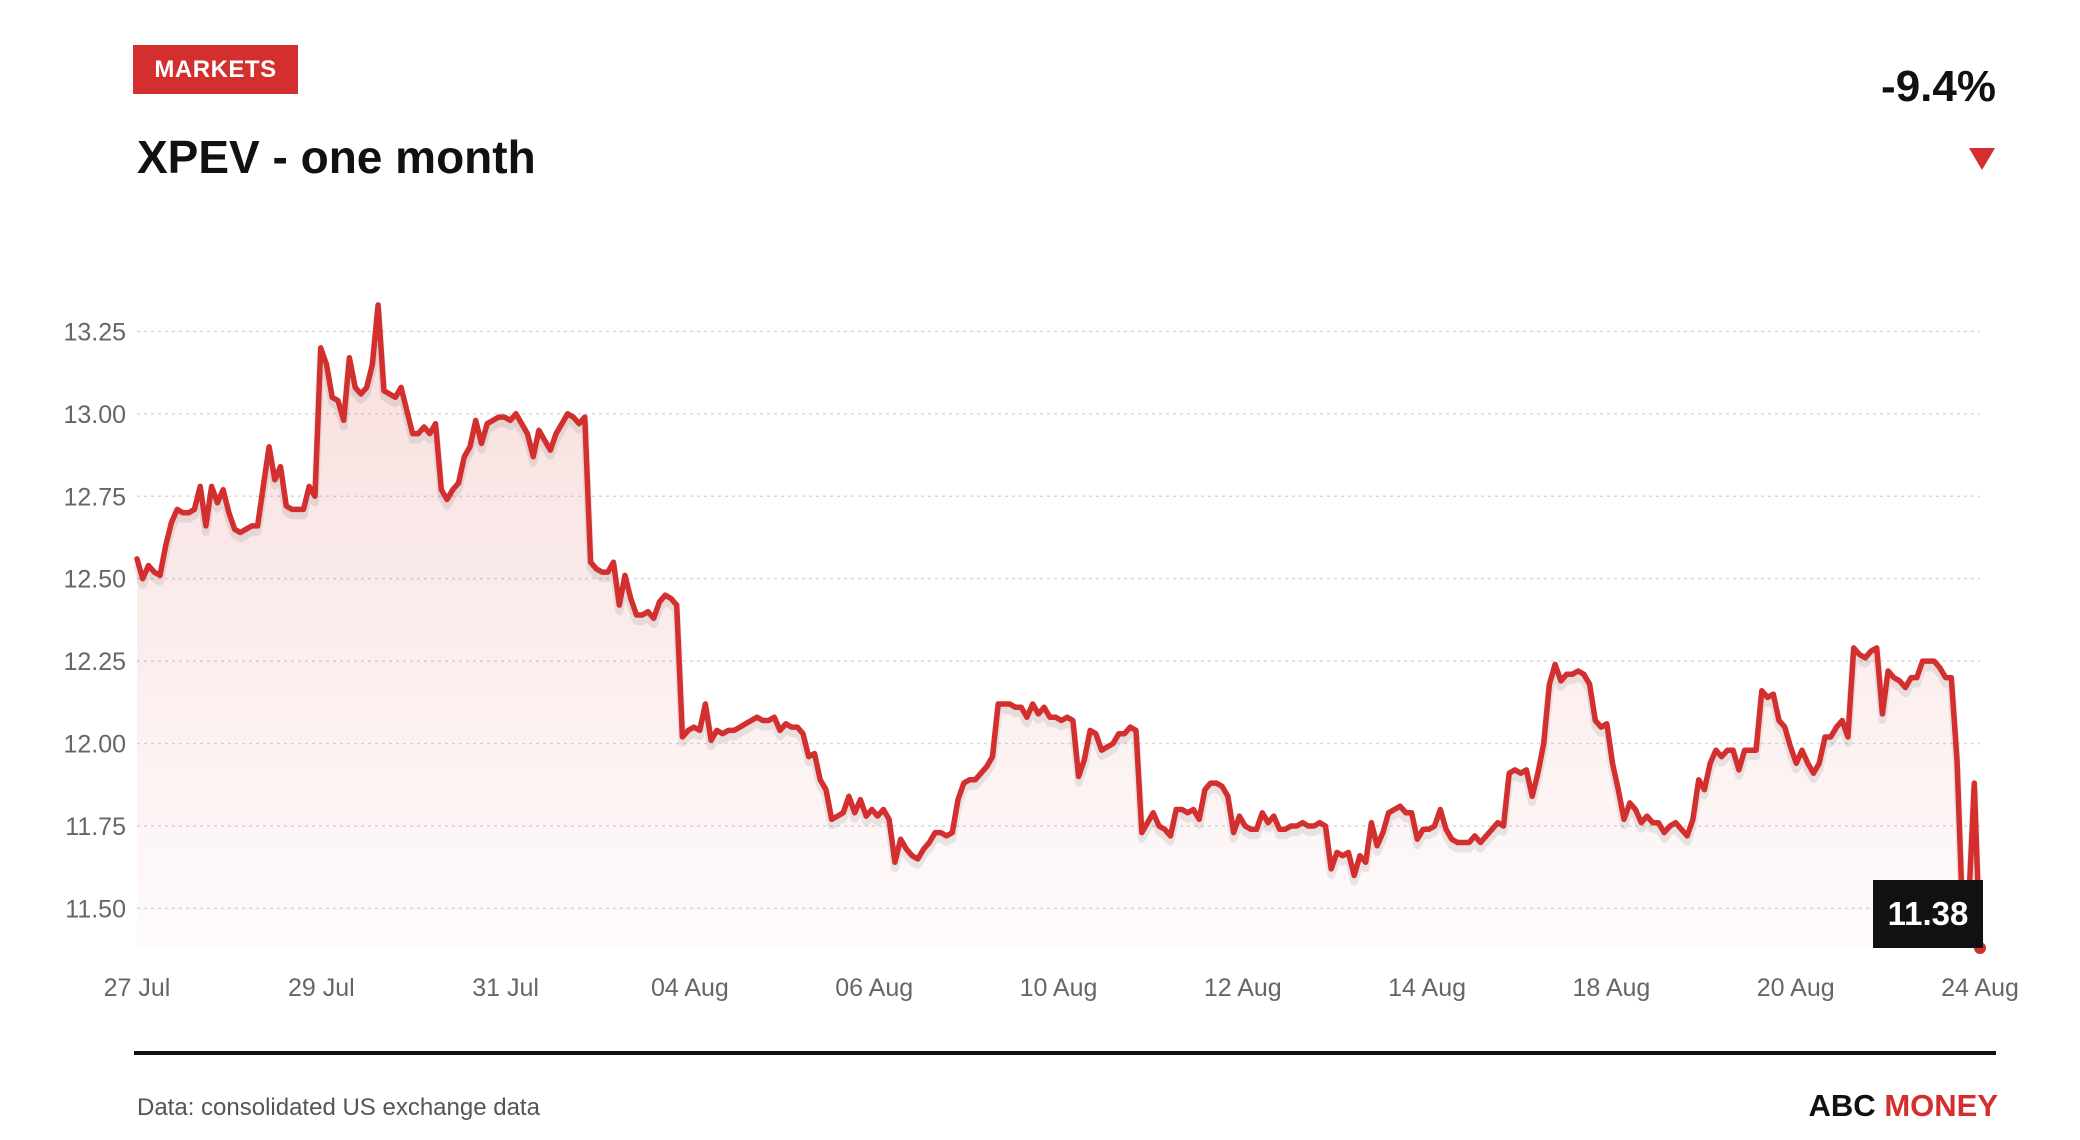 The width and height of the screenshot is (2080, 1140). Describe the element at coordinates (1938, 86) in the screenshot. I see `percent-change: -9.4%` at that location.